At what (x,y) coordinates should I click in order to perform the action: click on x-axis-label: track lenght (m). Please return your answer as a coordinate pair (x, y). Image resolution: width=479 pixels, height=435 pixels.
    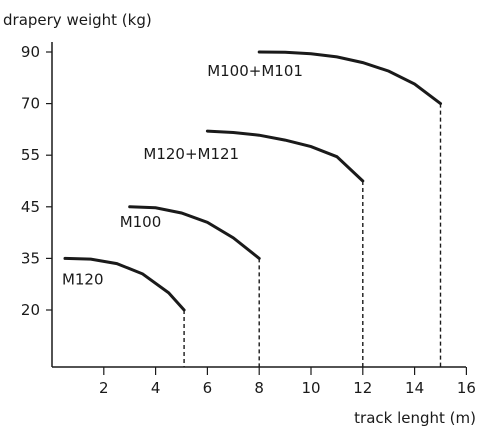
    Looking at the image, I should click on (415, 418).